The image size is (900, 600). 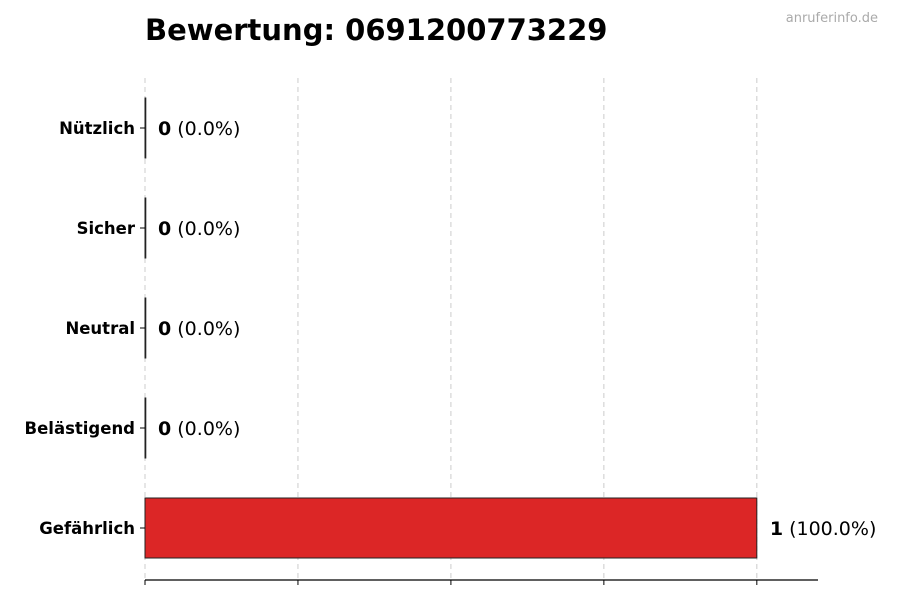 What do you see at coordinates (829, 529) in the screenshot?
I see `value-percent: (100.0%)` at bounding box center [829, 529].